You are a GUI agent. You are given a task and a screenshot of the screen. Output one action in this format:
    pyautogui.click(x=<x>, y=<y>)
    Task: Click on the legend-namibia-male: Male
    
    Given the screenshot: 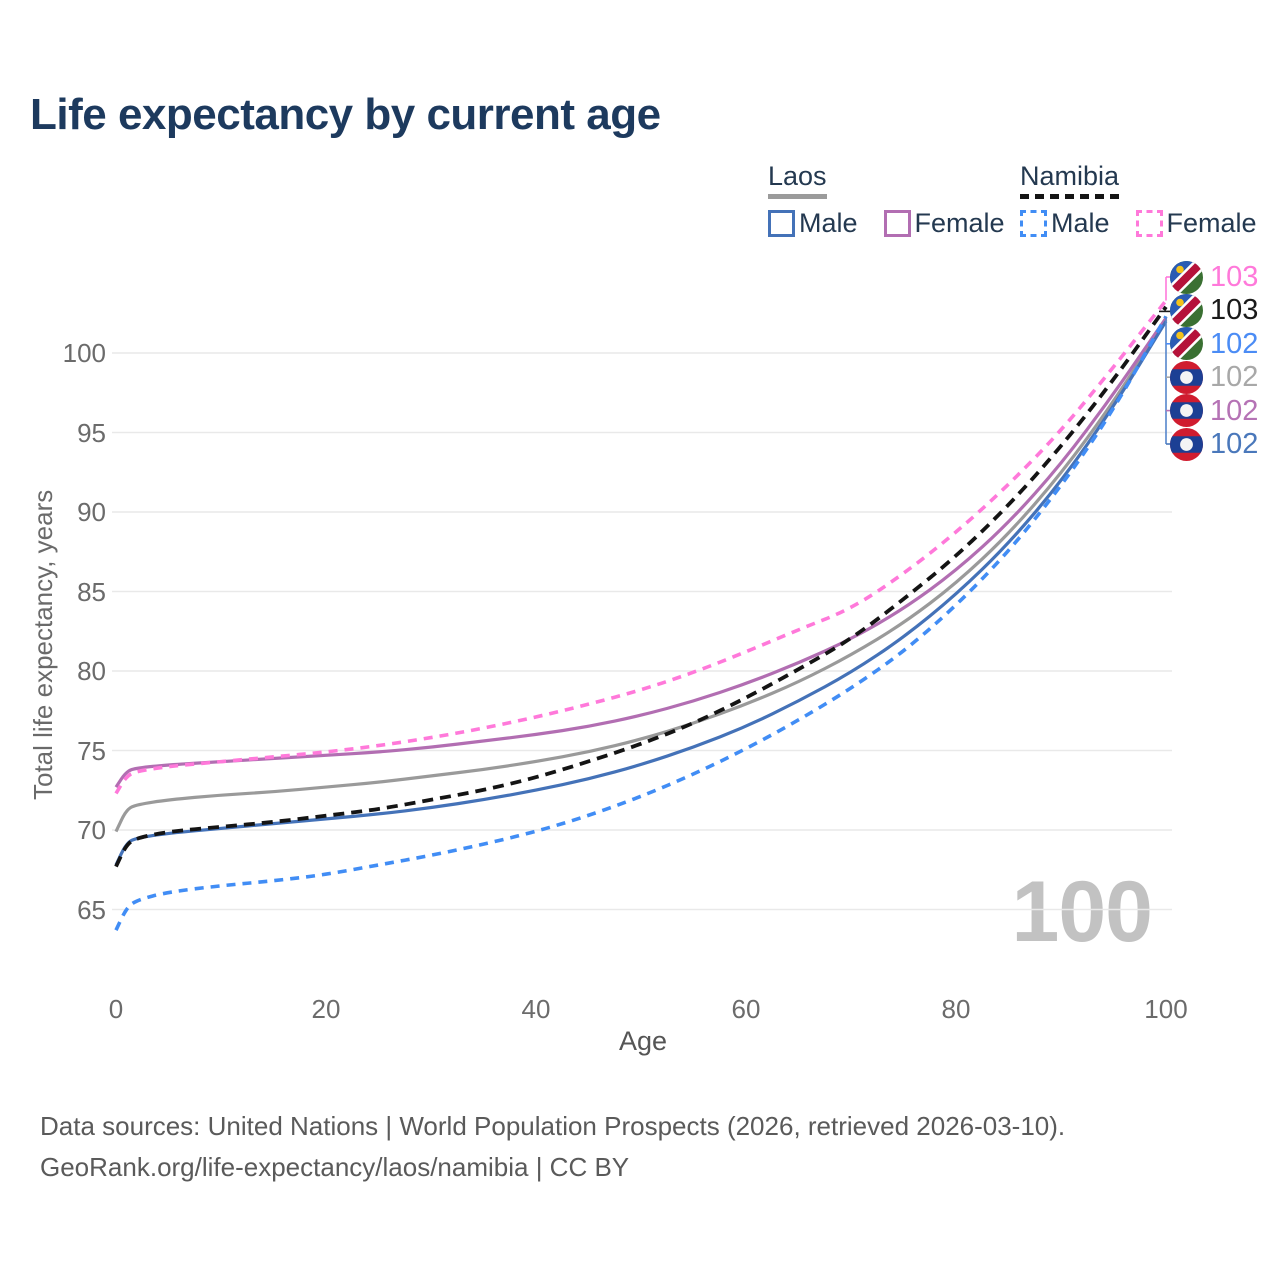 What is the action you would take?
    pyautogui.click(x=1065, y=223)
    